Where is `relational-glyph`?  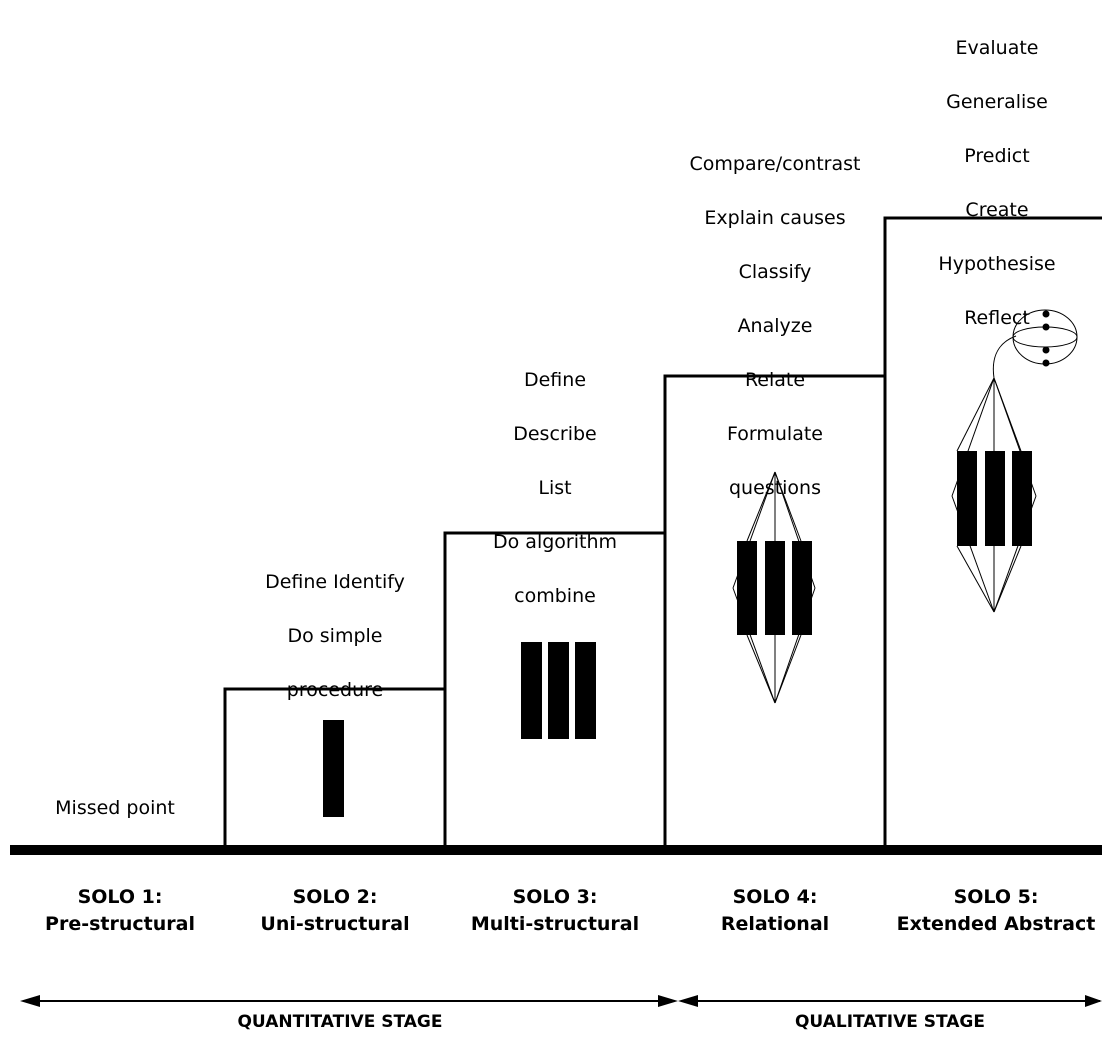
relational-glyph is located at coordinates (774, 587).